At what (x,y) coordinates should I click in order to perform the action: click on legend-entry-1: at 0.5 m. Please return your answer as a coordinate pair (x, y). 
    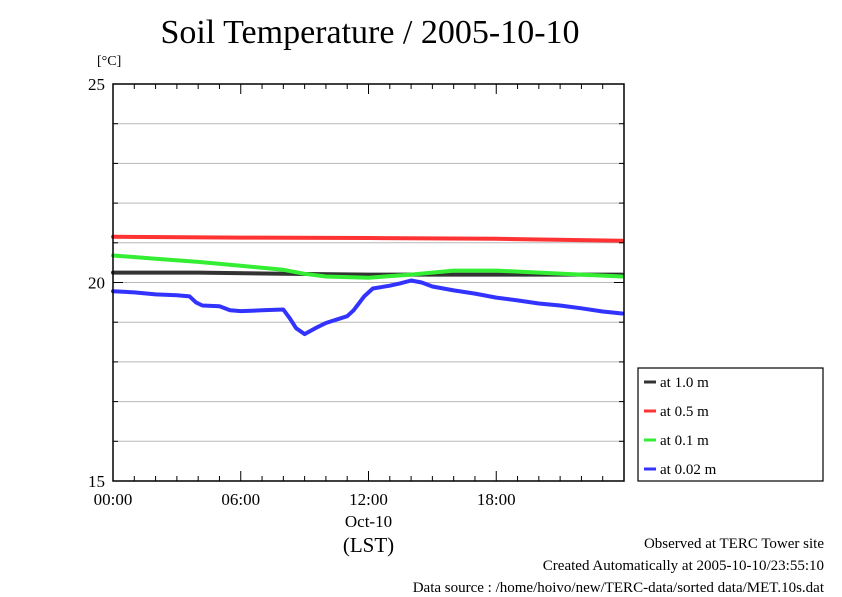
    Looking at the image, I should click on (684, 412).